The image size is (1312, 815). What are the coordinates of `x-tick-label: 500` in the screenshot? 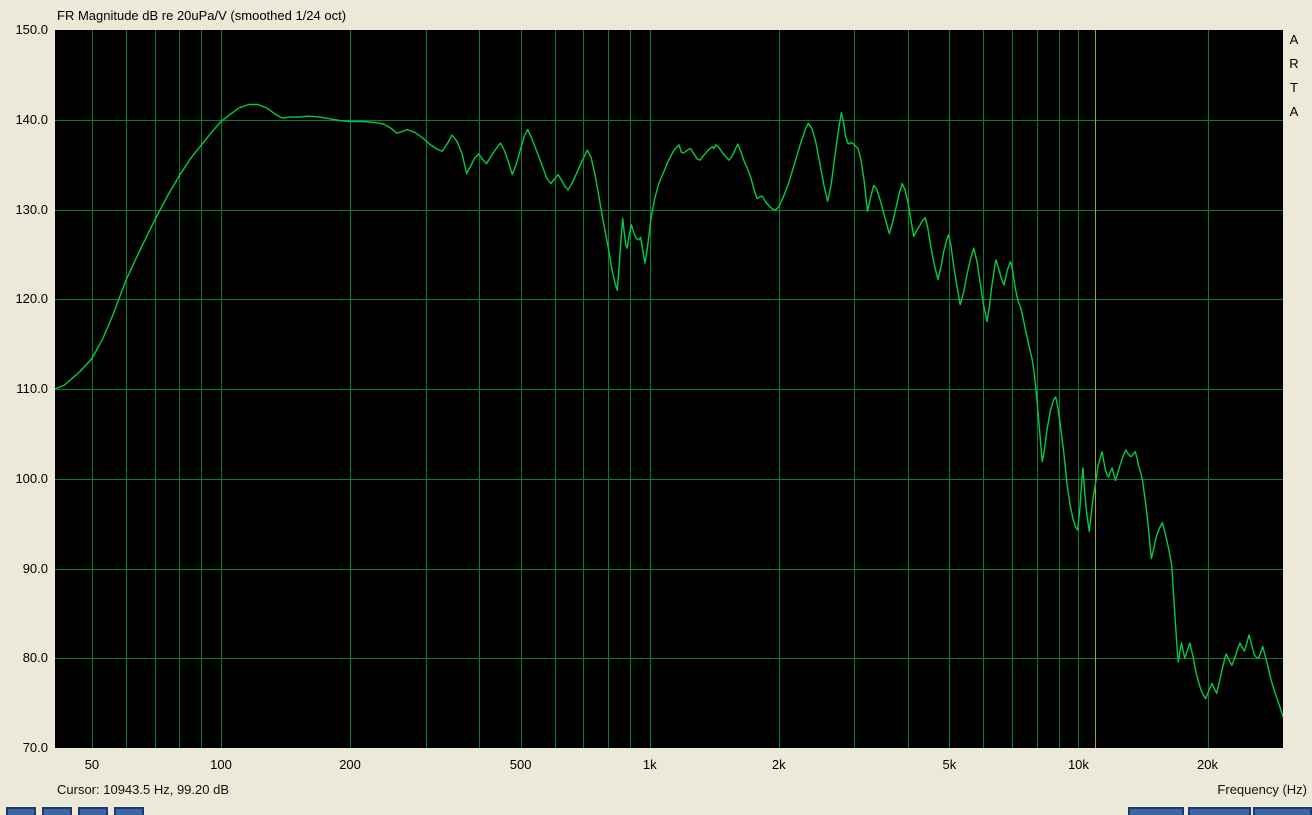 It's located at (520, 764).